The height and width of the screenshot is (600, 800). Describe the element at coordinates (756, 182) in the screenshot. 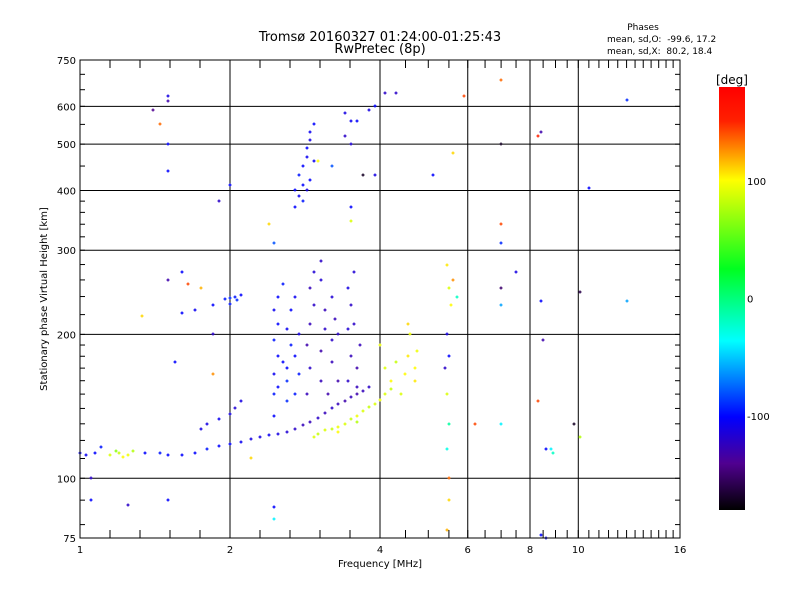

I see `colorbar-tick-label: 100` at that location.